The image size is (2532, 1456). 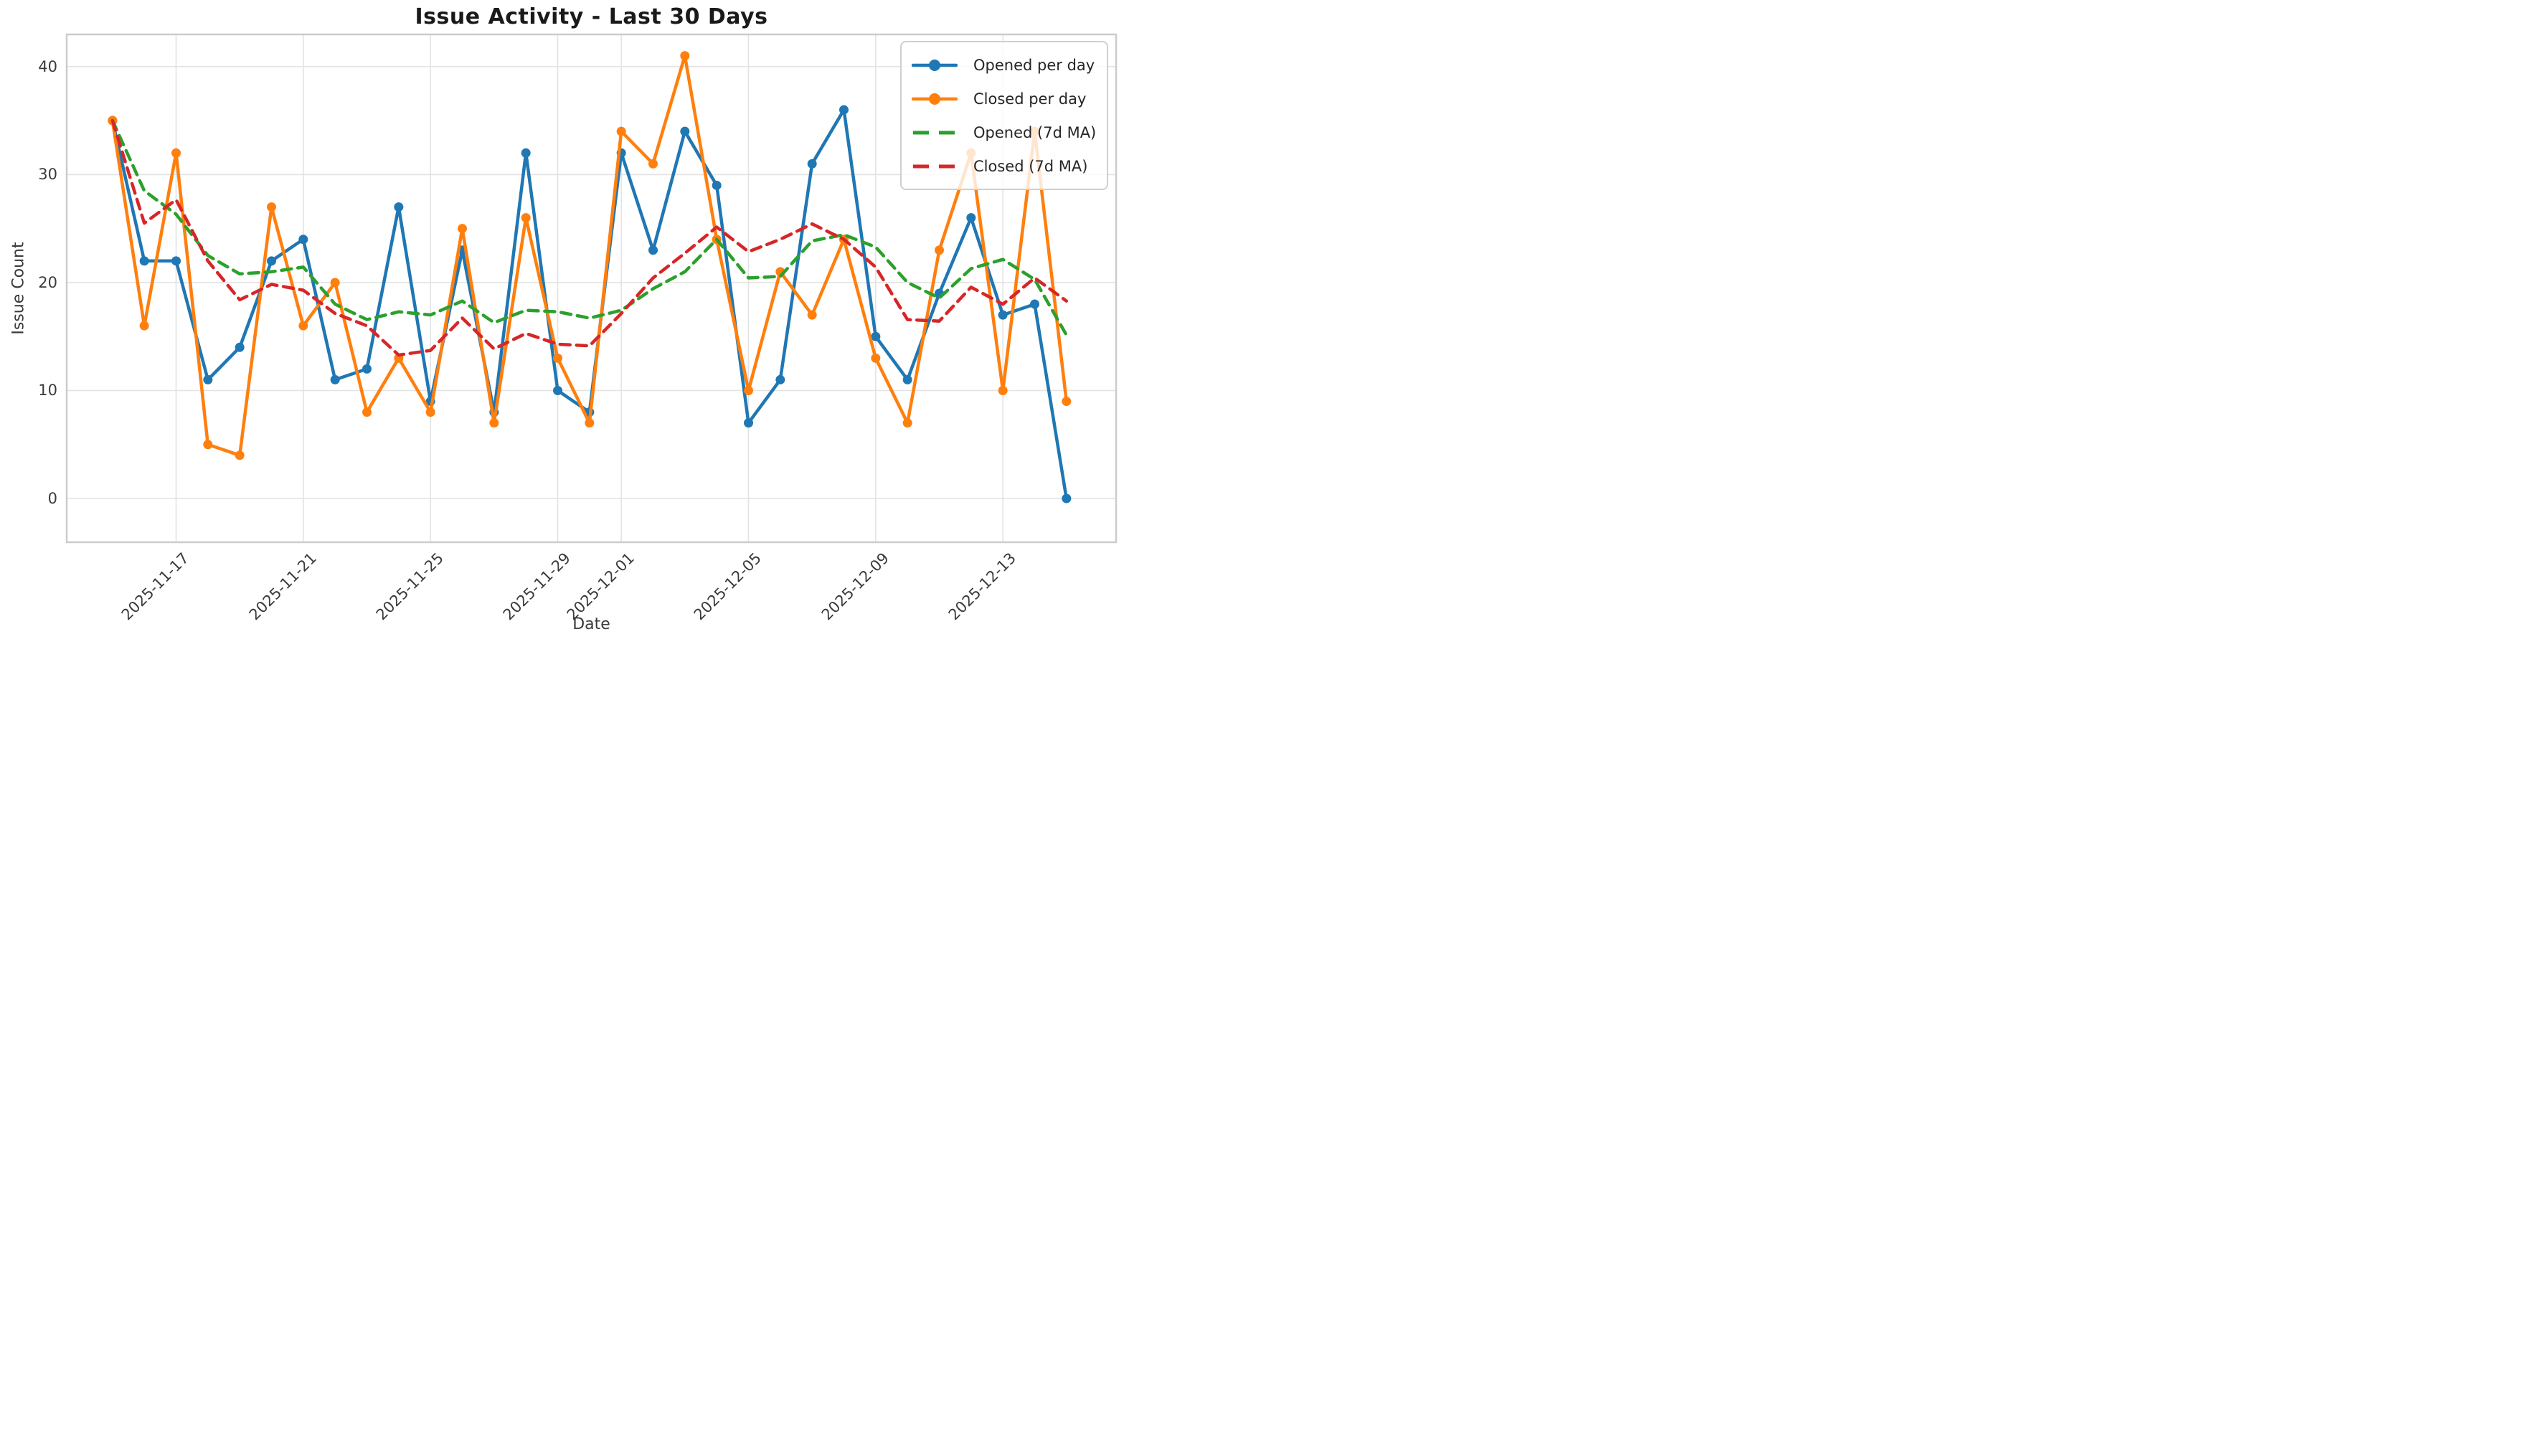 I want to click on legend-item-closed-per-day: Closed per day, so click(x=1004, y=99).